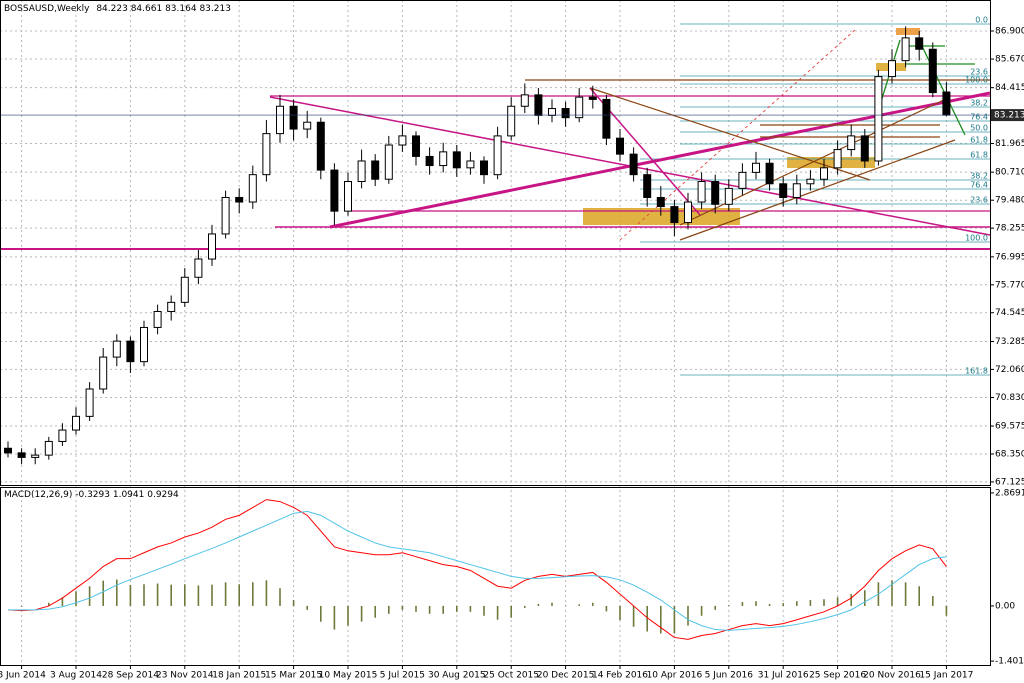 This screenshot has height=683, width=1024. What do you see at coordinates (831, 162) in the screenshot?
I see `zone` at bounding box center [831, 162].